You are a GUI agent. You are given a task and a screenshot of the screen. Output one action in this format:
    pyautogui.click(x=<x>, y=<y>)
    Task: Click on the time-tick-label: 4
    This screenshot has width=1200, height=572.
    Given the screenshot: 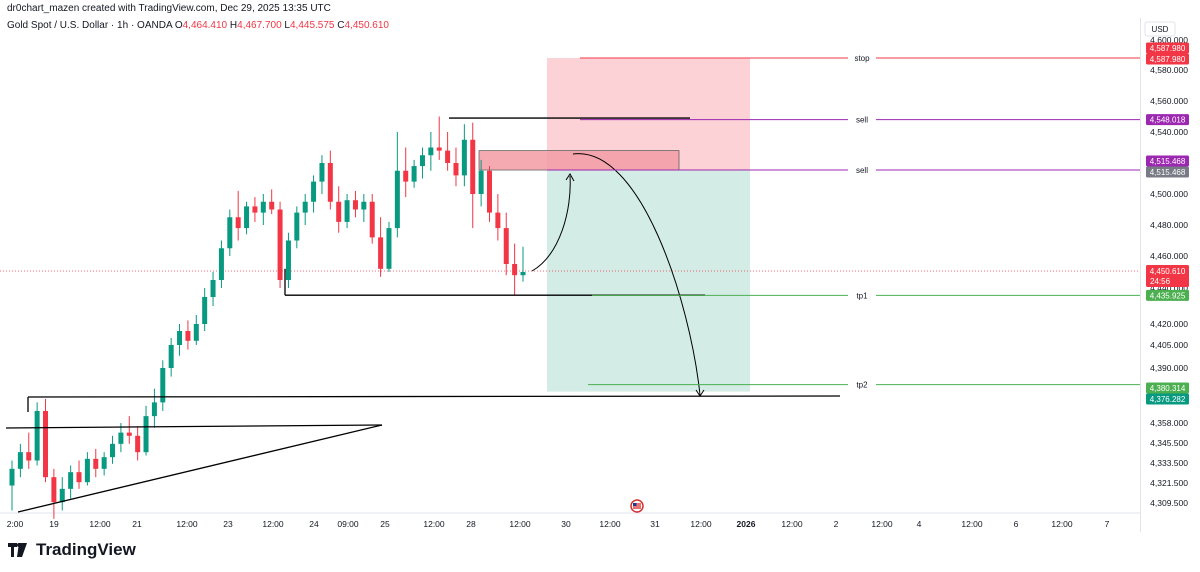 What is the action you would take?
    pyautogui.click(x=919, y=524)
    